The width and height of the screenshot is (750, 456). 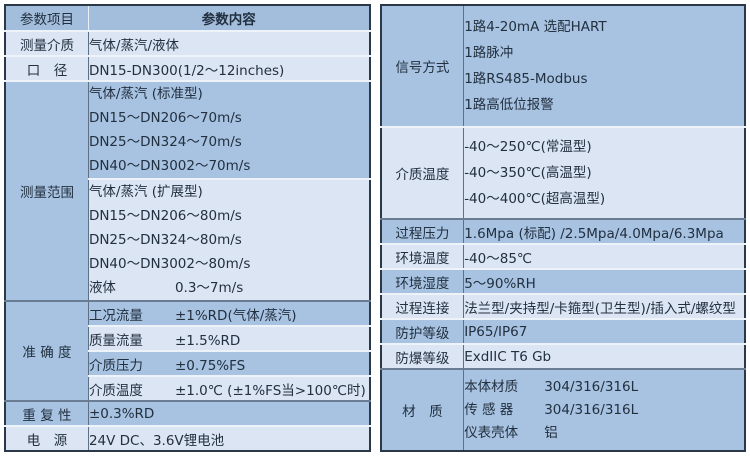 I want to click on range-speed: 6～70m/s, so click(x=209, y=118).